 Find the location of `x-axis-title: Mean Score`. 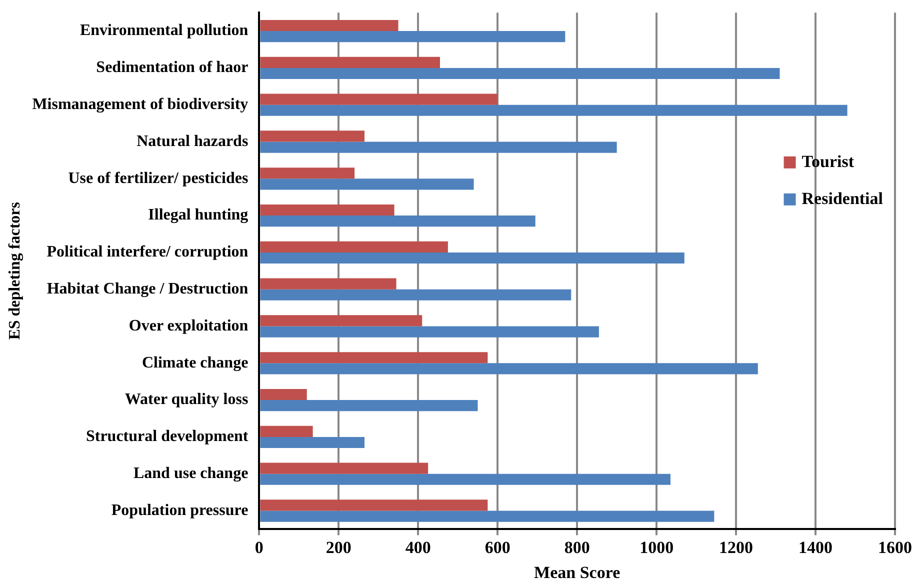

x-axis-title: Mean Score is located at coordinates (577, 572).